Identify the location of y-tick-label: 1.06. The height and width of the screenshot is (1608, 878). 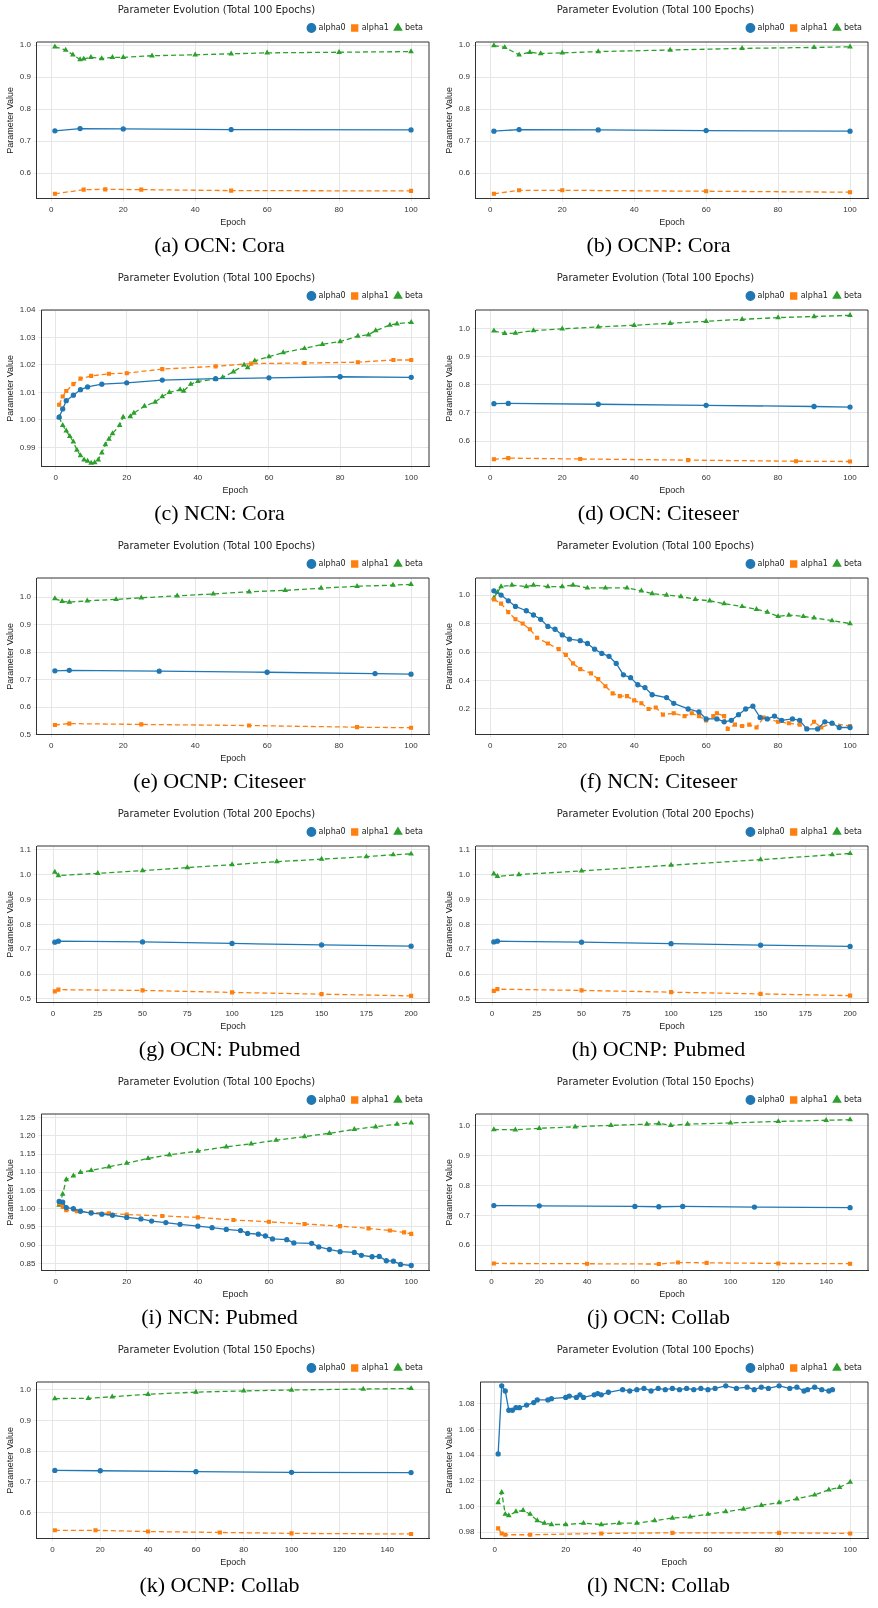
(466, 1429).